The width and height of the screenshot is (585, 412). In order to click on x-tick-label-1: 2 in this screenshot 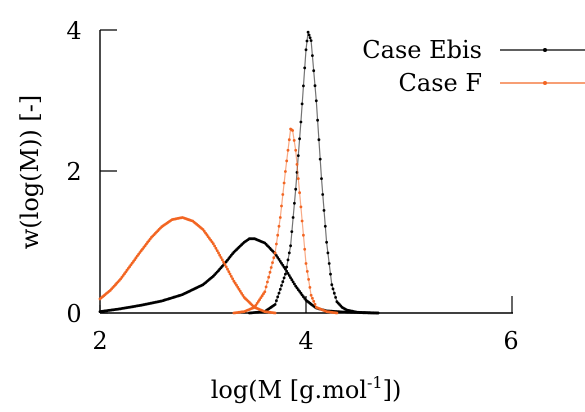, I will do `click(99, 341)`.